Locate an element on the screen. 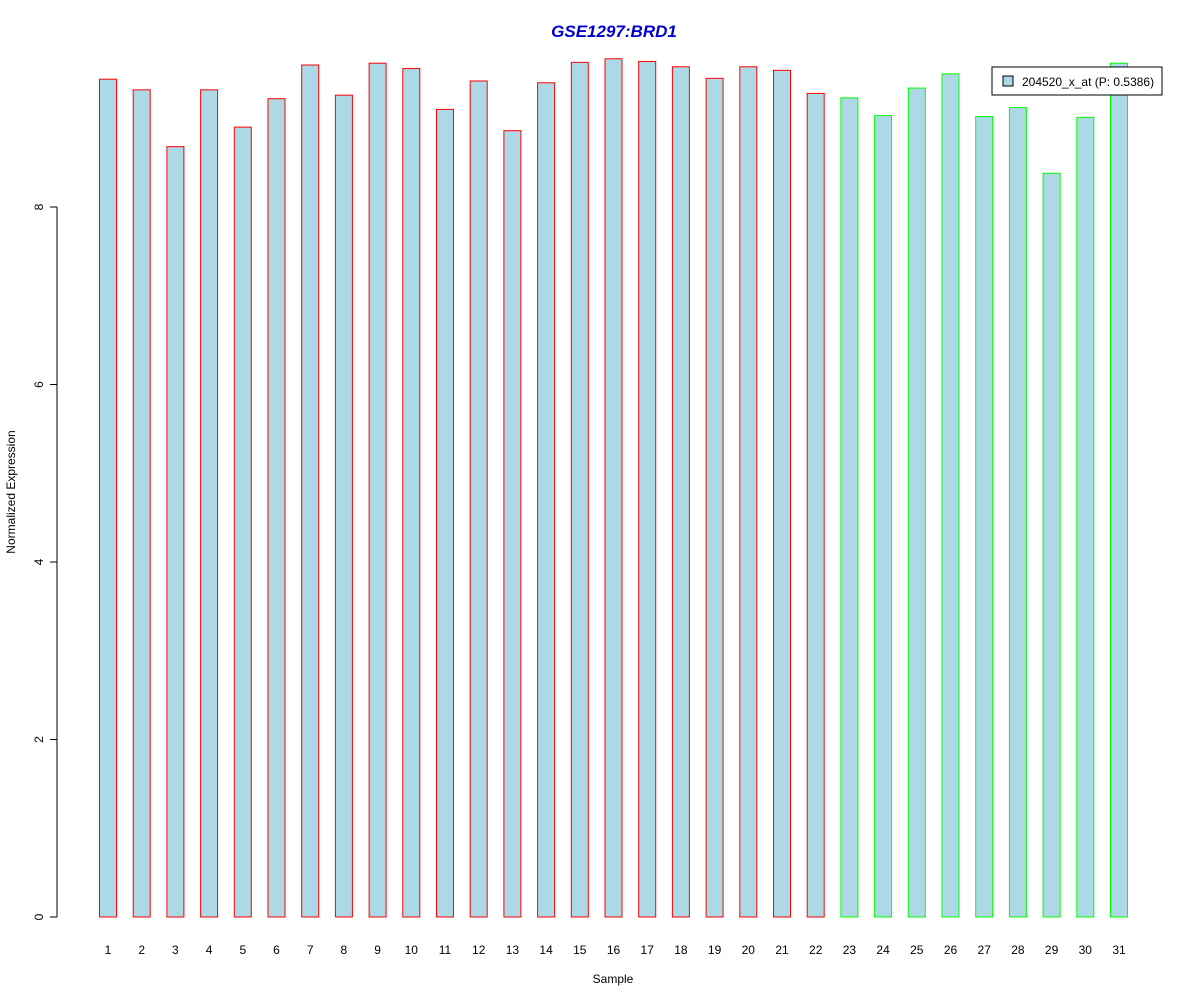 The image size is (1200, 1000). x-axis-label: Sample is located at coordinates (613, 979).